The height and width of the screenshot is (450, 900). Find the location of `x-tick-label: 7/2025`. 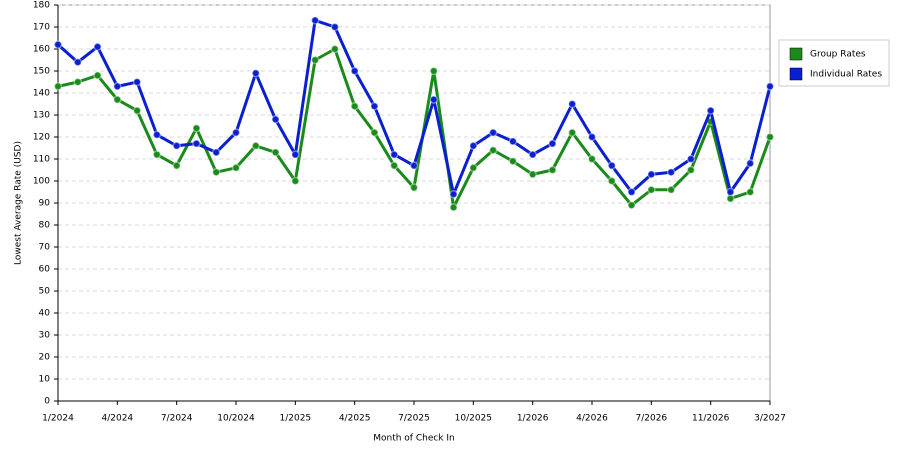

x-tick-label: 7/2025 is located at coordinates (414, 419).